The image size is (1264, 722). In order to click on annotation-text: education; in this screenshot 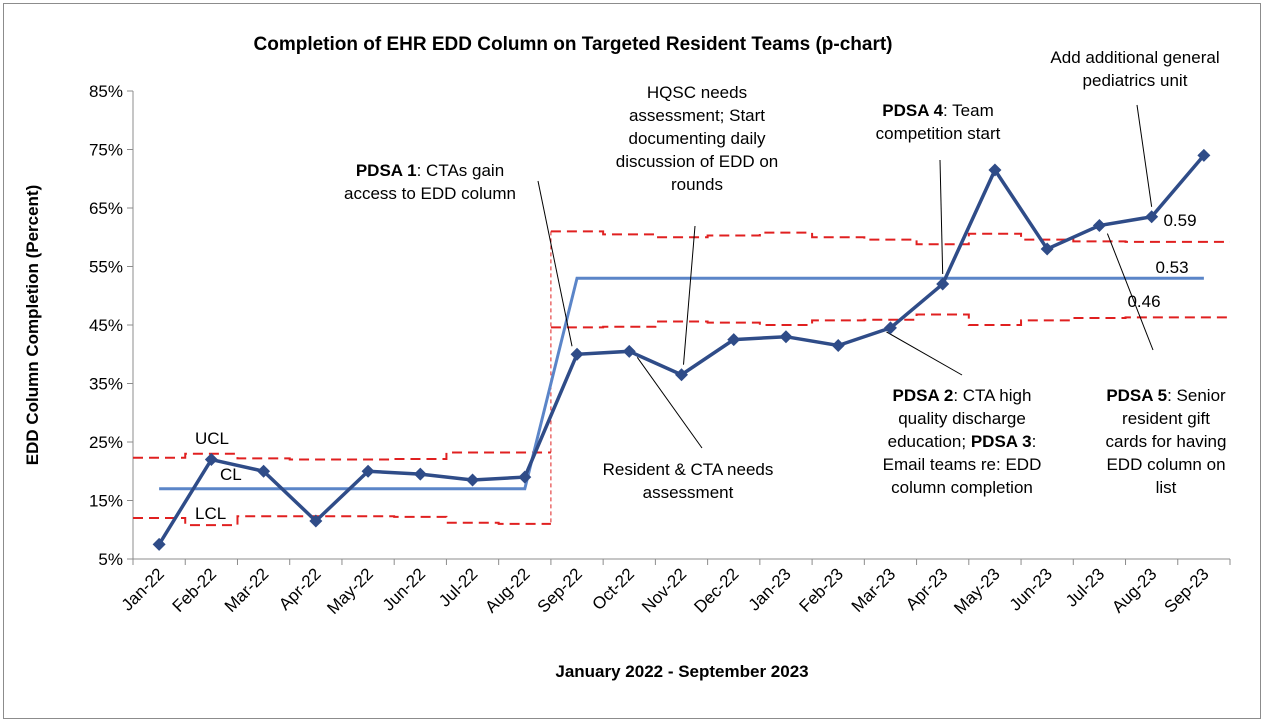, I will do `click(929, 441)`.